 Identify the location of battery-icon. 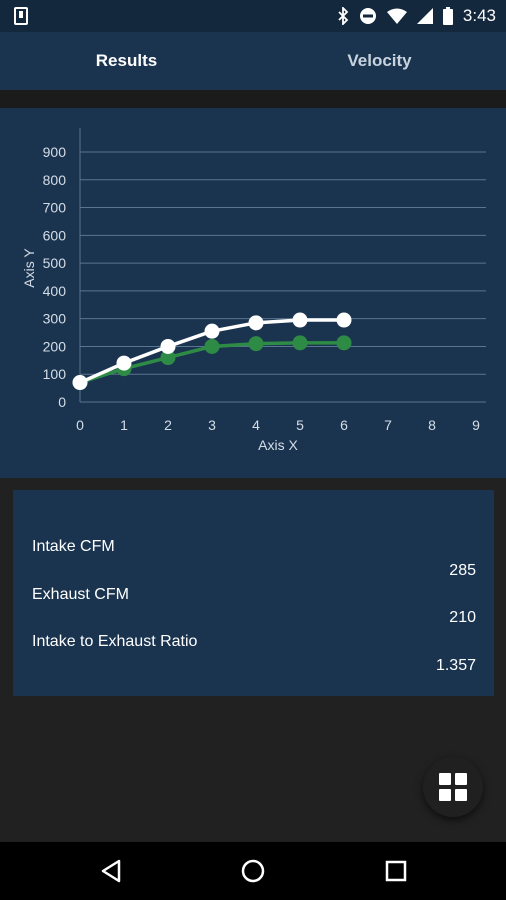
(447, 16).